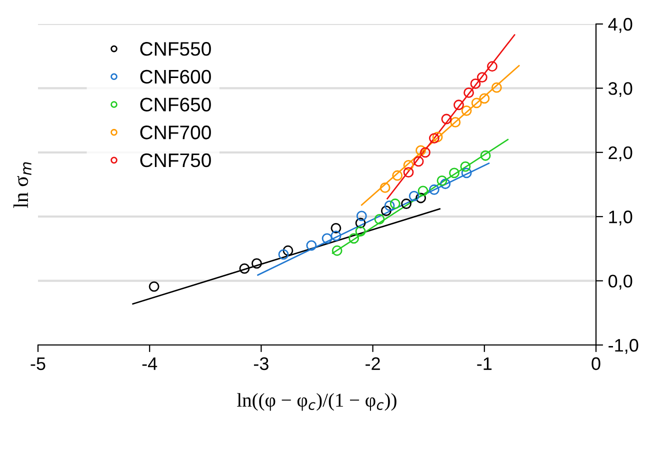 The height and width of the screenshot is (464, 653). Describe the element at coordinates (596, 363) in the screenshot. I see `x-tick-label: 0` at that location.